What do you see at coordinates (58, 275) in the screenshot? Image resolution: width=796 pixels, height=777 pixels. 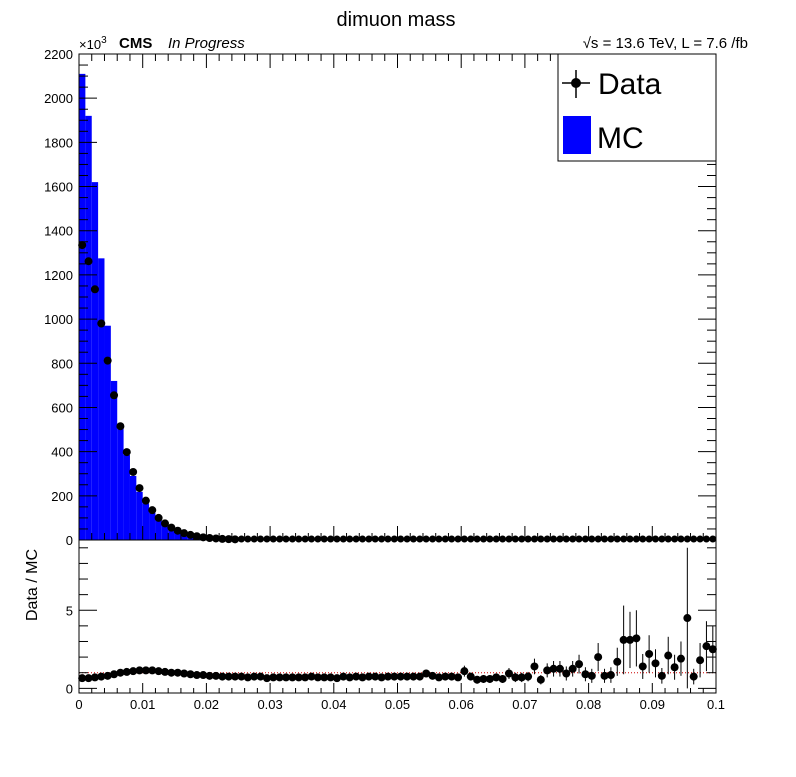 I see `y-tick-label: 1200` at bounding box center [58, 275].